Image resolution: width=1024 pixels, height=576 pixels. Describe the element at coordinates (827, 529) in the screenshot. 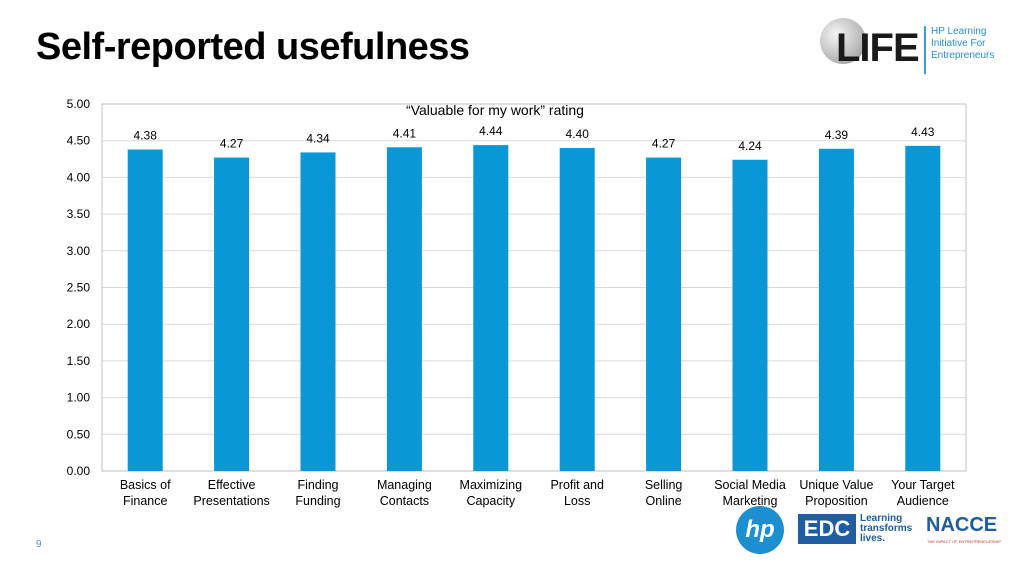

I see `edc-logo: EDC` at that location.